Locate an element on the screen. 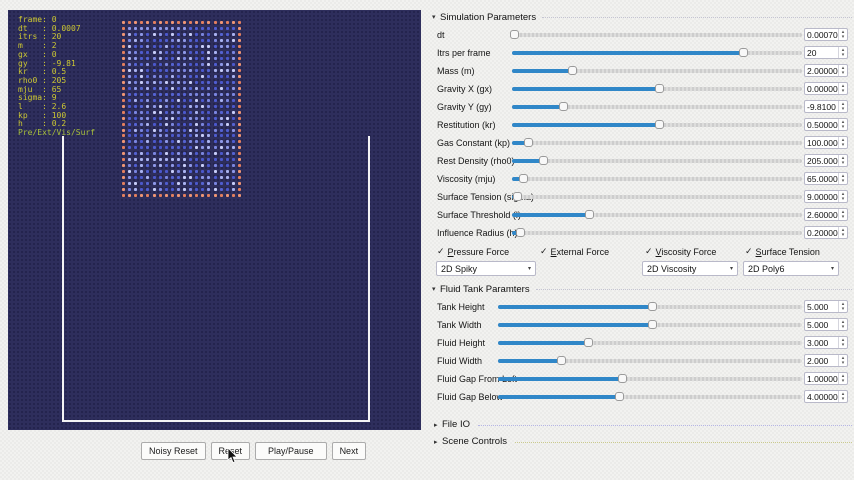  checkbox-viscosity-force: ✓ Viscosity Force is located at coordinates (680, 251).